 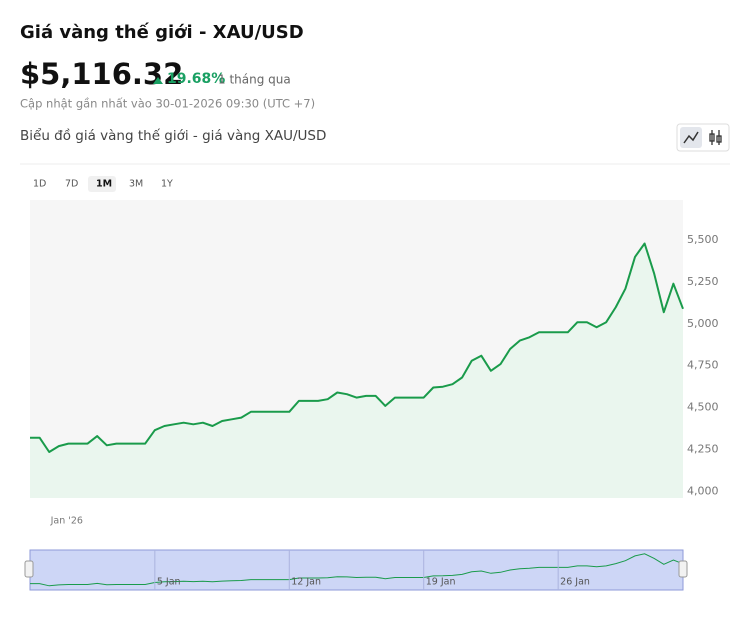 What do you see at coordinates (703, 323) in the screenshot?
I see `y-tick-label: 5,000` at bounding box center [703, 323].